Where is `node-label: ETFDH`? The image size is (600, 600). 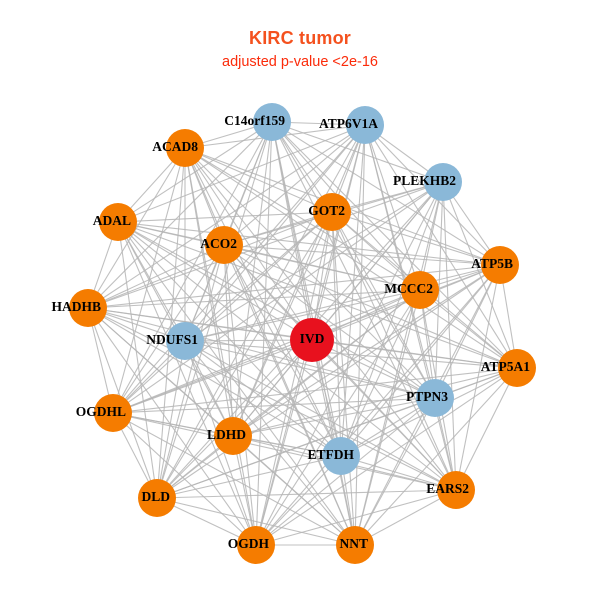 node-label: ETFDH is located at coordinates (330, 454).